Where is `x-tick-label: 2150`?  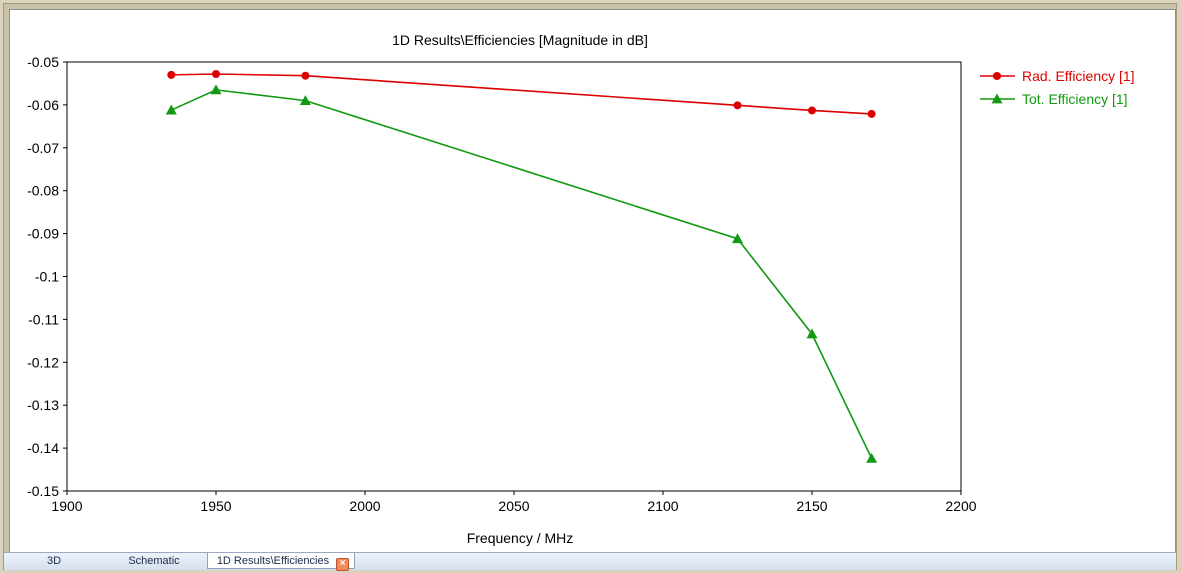
x-tick-label: 2150 is located at coordinates (811, 506).